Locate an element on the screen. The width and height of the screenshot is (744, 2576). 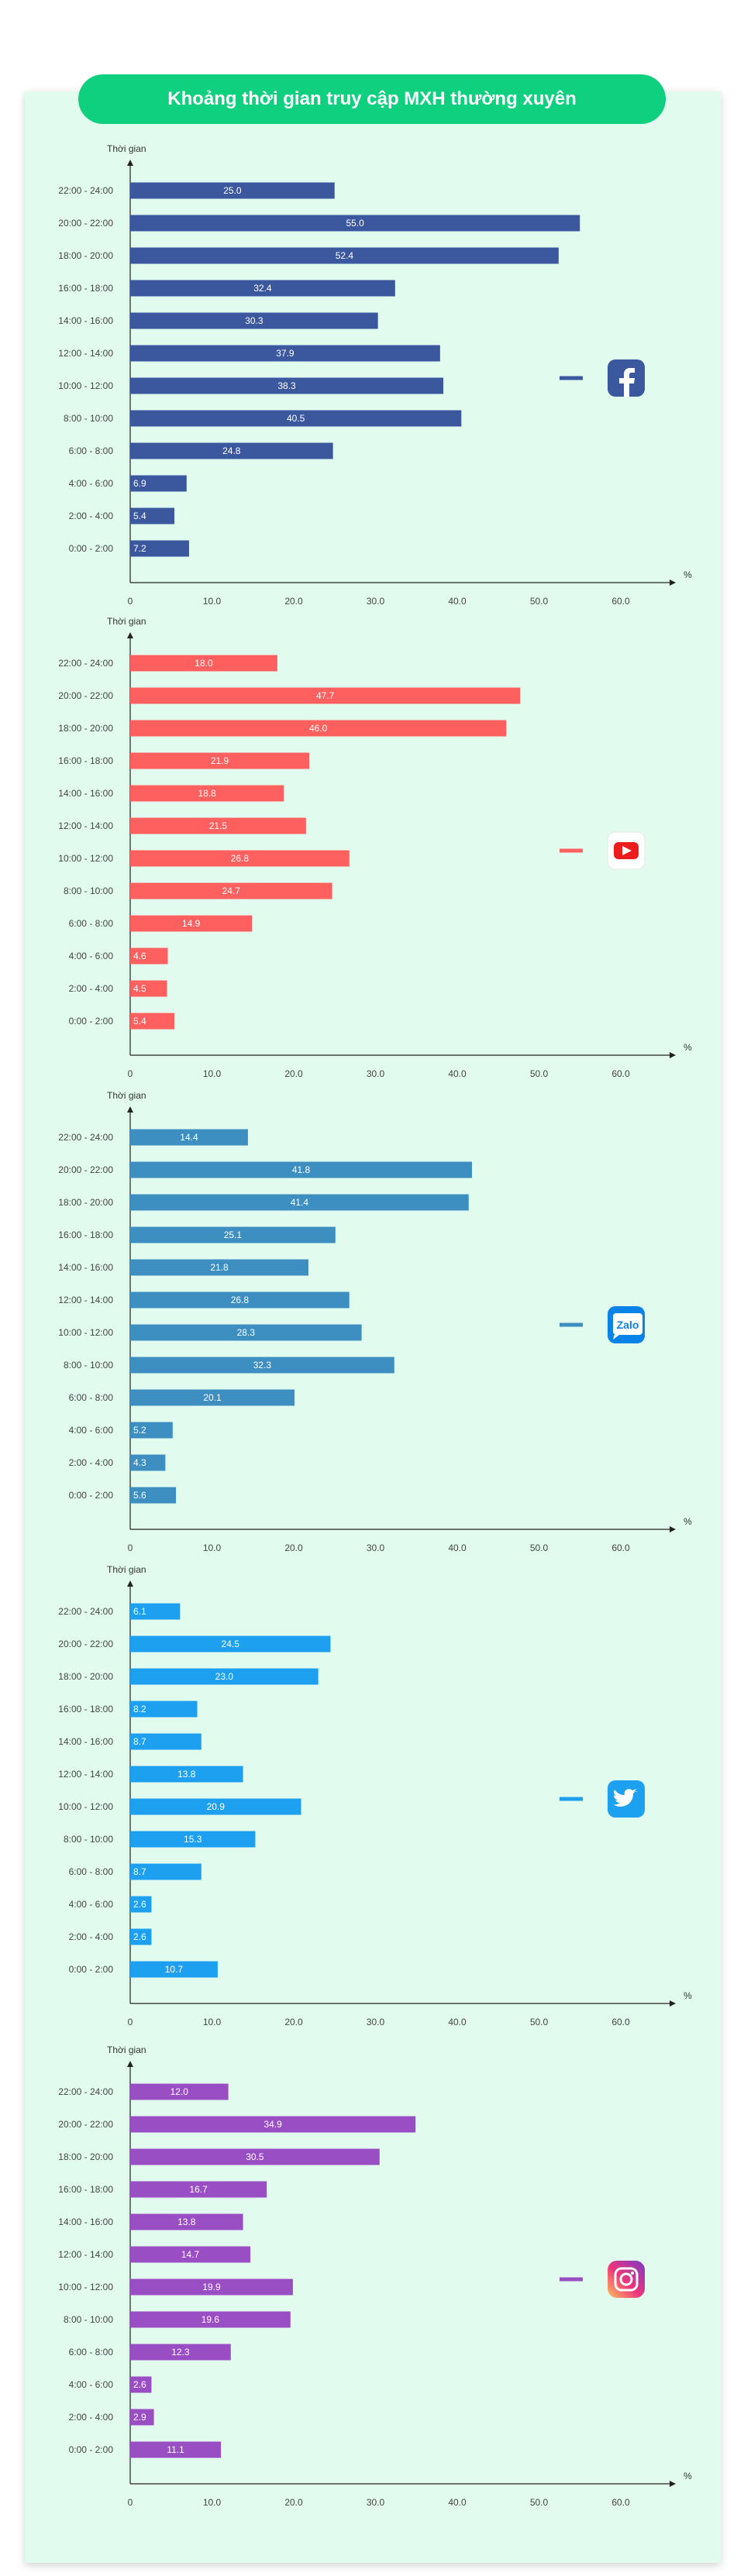
bar-value-label: 41.4 is located at coordinates (300, 1202).